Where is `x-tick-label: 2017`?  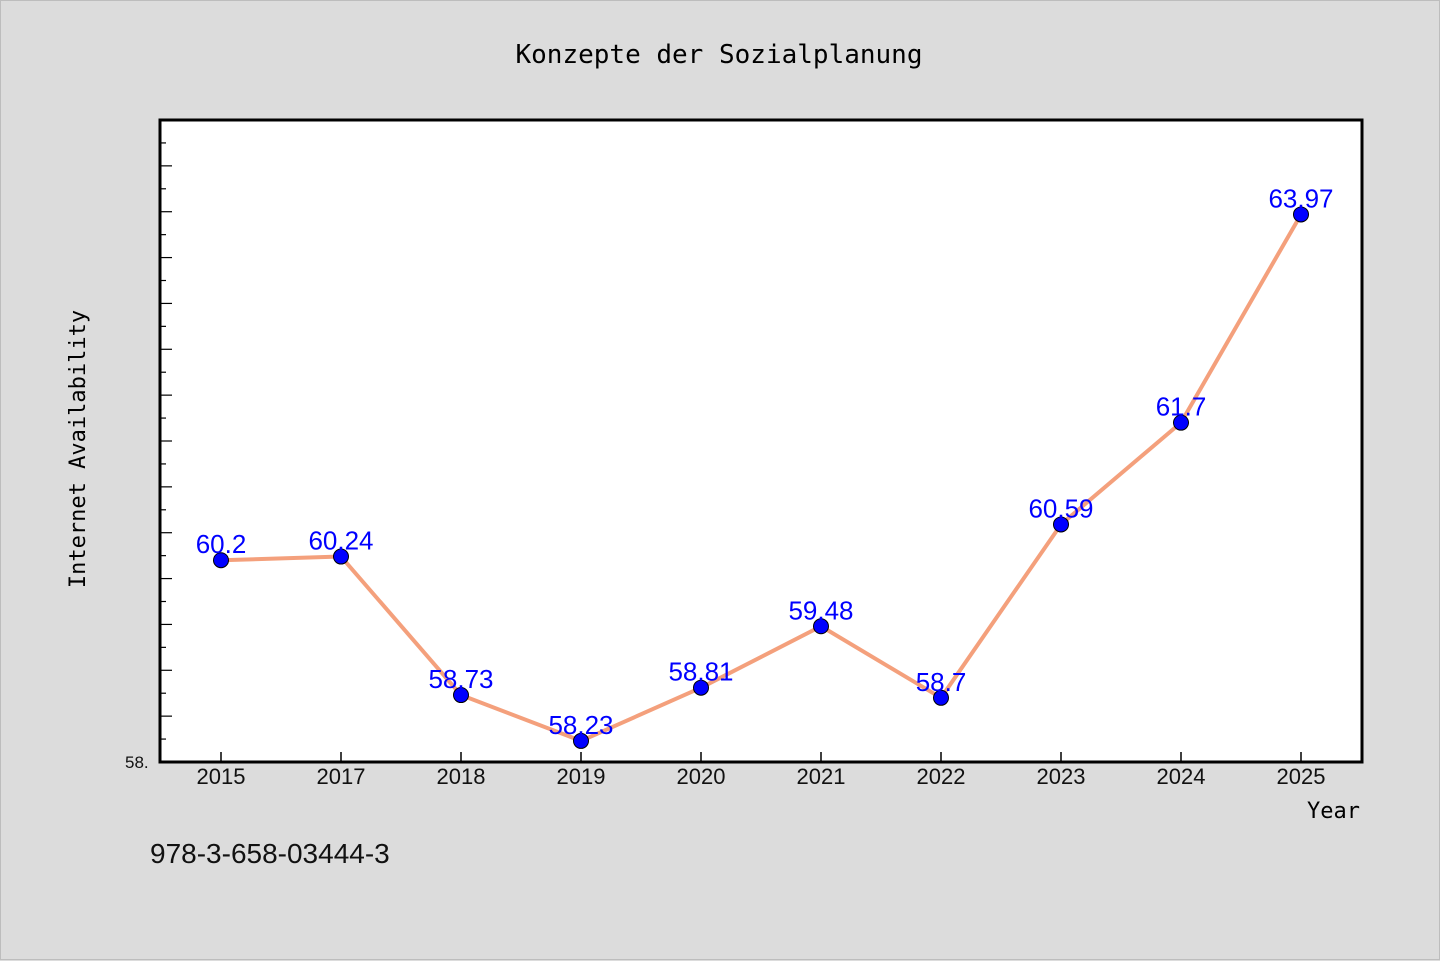
x-tick-label: 2017 is located at coordinates (341, 776).